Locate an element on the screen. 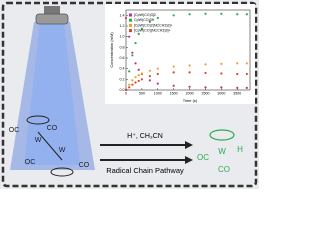  x-tick-label: 1000 is located at coordinates (158, 93).